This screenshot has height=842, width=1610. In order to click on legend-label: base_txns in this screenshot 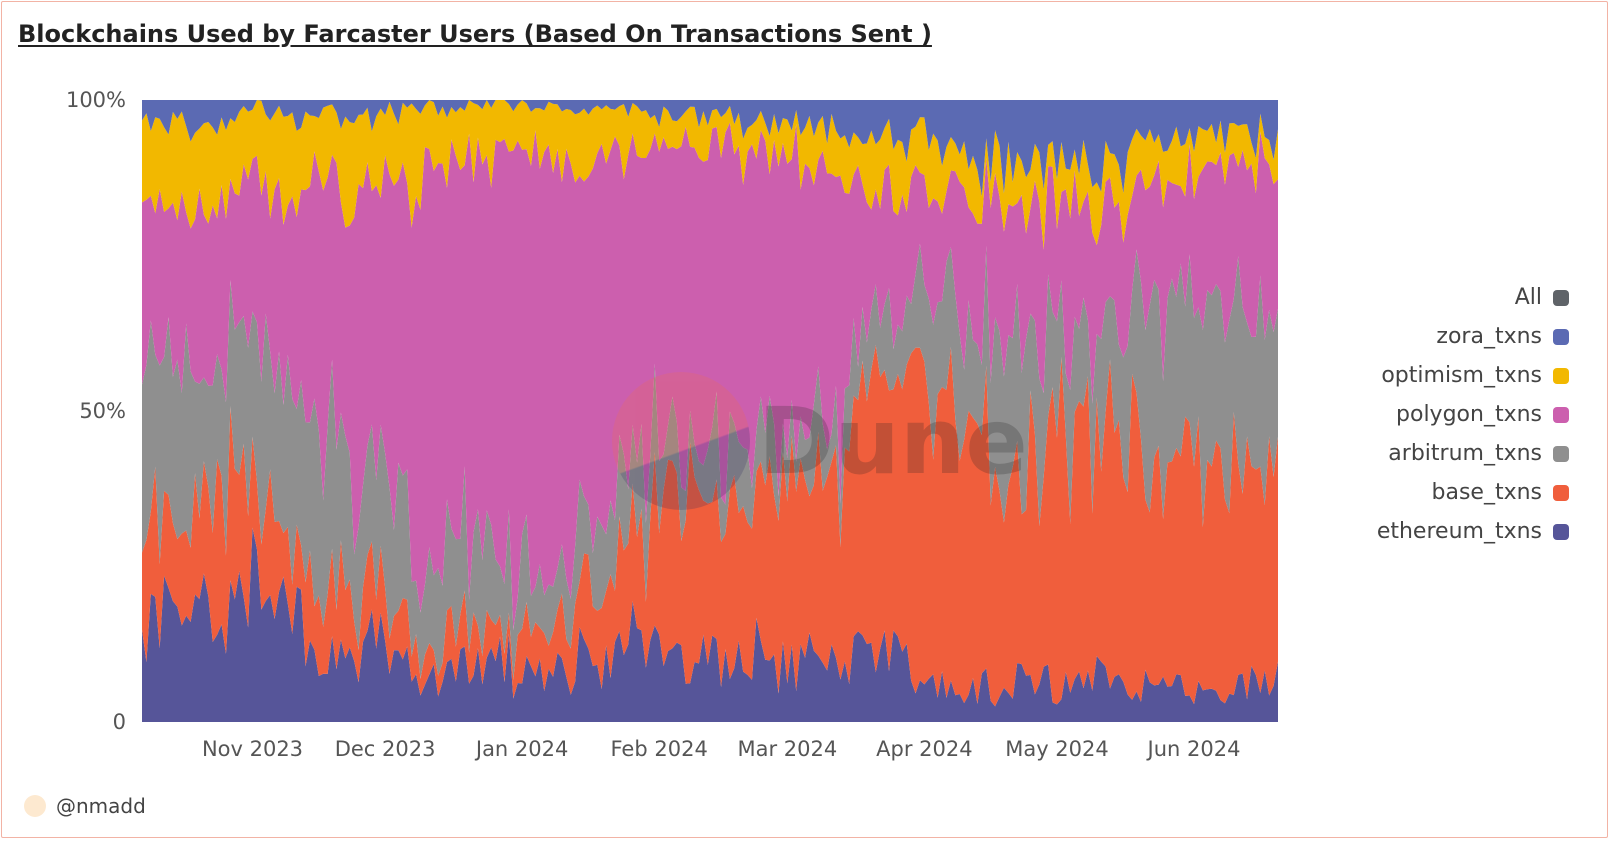, I will do `click(1487, 492)`.